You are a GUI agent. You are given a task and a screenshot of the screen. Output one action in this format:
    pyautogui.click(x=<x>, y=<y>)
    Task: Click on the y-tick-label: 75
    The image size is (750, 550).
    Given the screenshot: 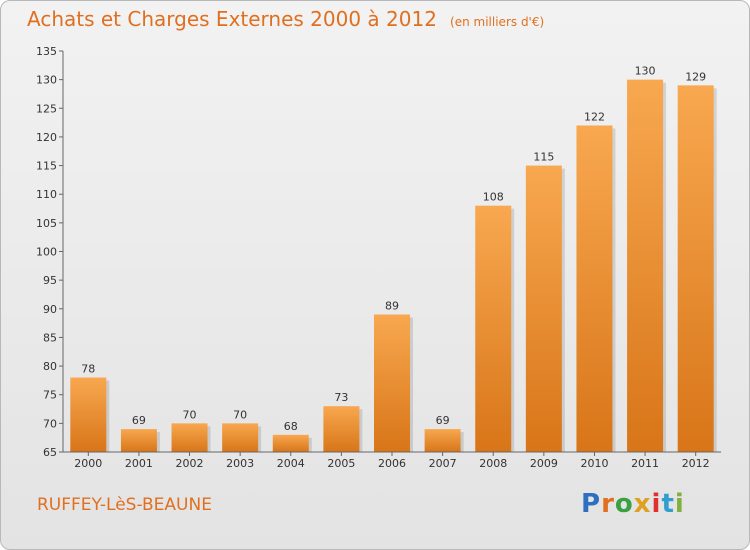 What is the action you would take?
    pyautogui.click(x=50, y=395)
    